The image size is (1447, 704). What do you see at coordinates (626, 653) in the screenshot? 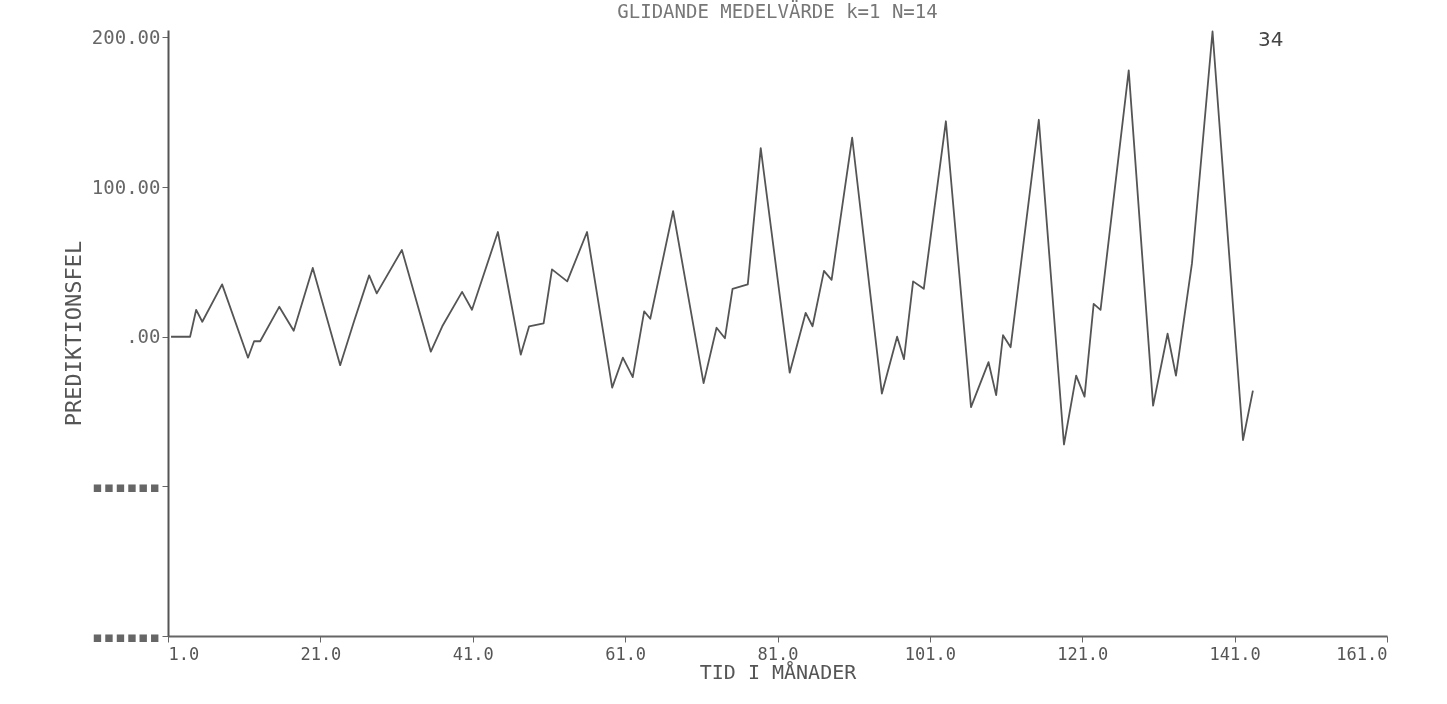
I see `x-tick-label: 61.0` at bounding box center [626, 653].